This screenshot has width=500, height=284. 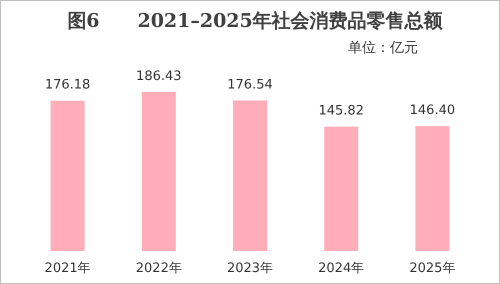 What do you see at coordinates (67, 85) in the screenshot?
I see `data-label: 176.18` at bounding box center [67, 85].